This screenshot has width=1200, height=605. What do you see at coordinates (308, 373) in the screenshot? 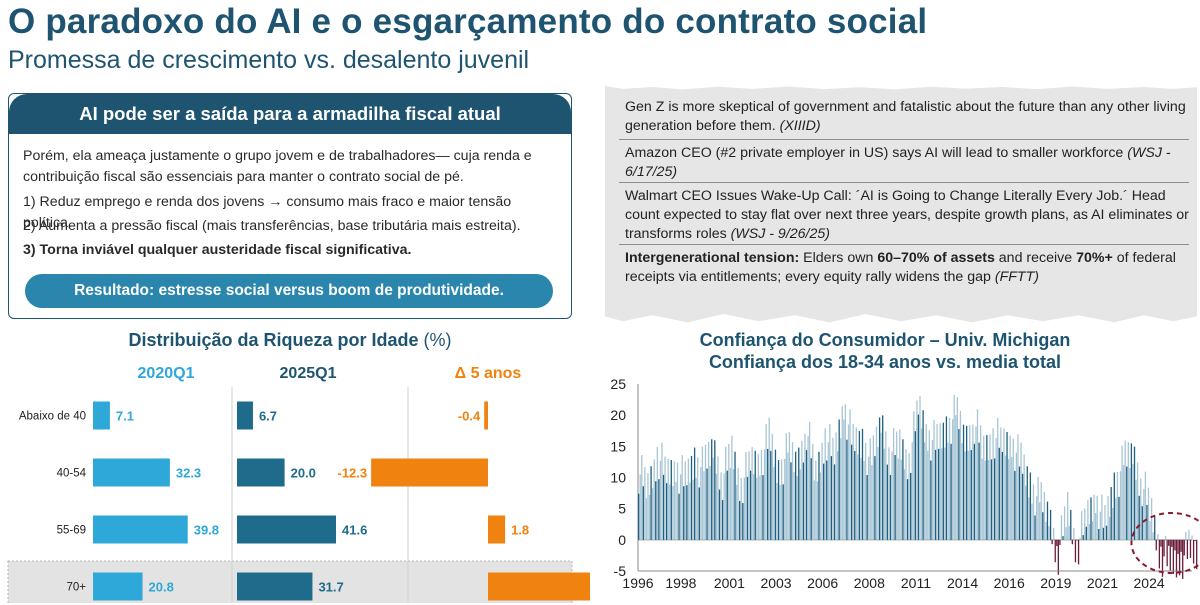
I see `series-header: 2025Q1` at bounding box center [308, 373].